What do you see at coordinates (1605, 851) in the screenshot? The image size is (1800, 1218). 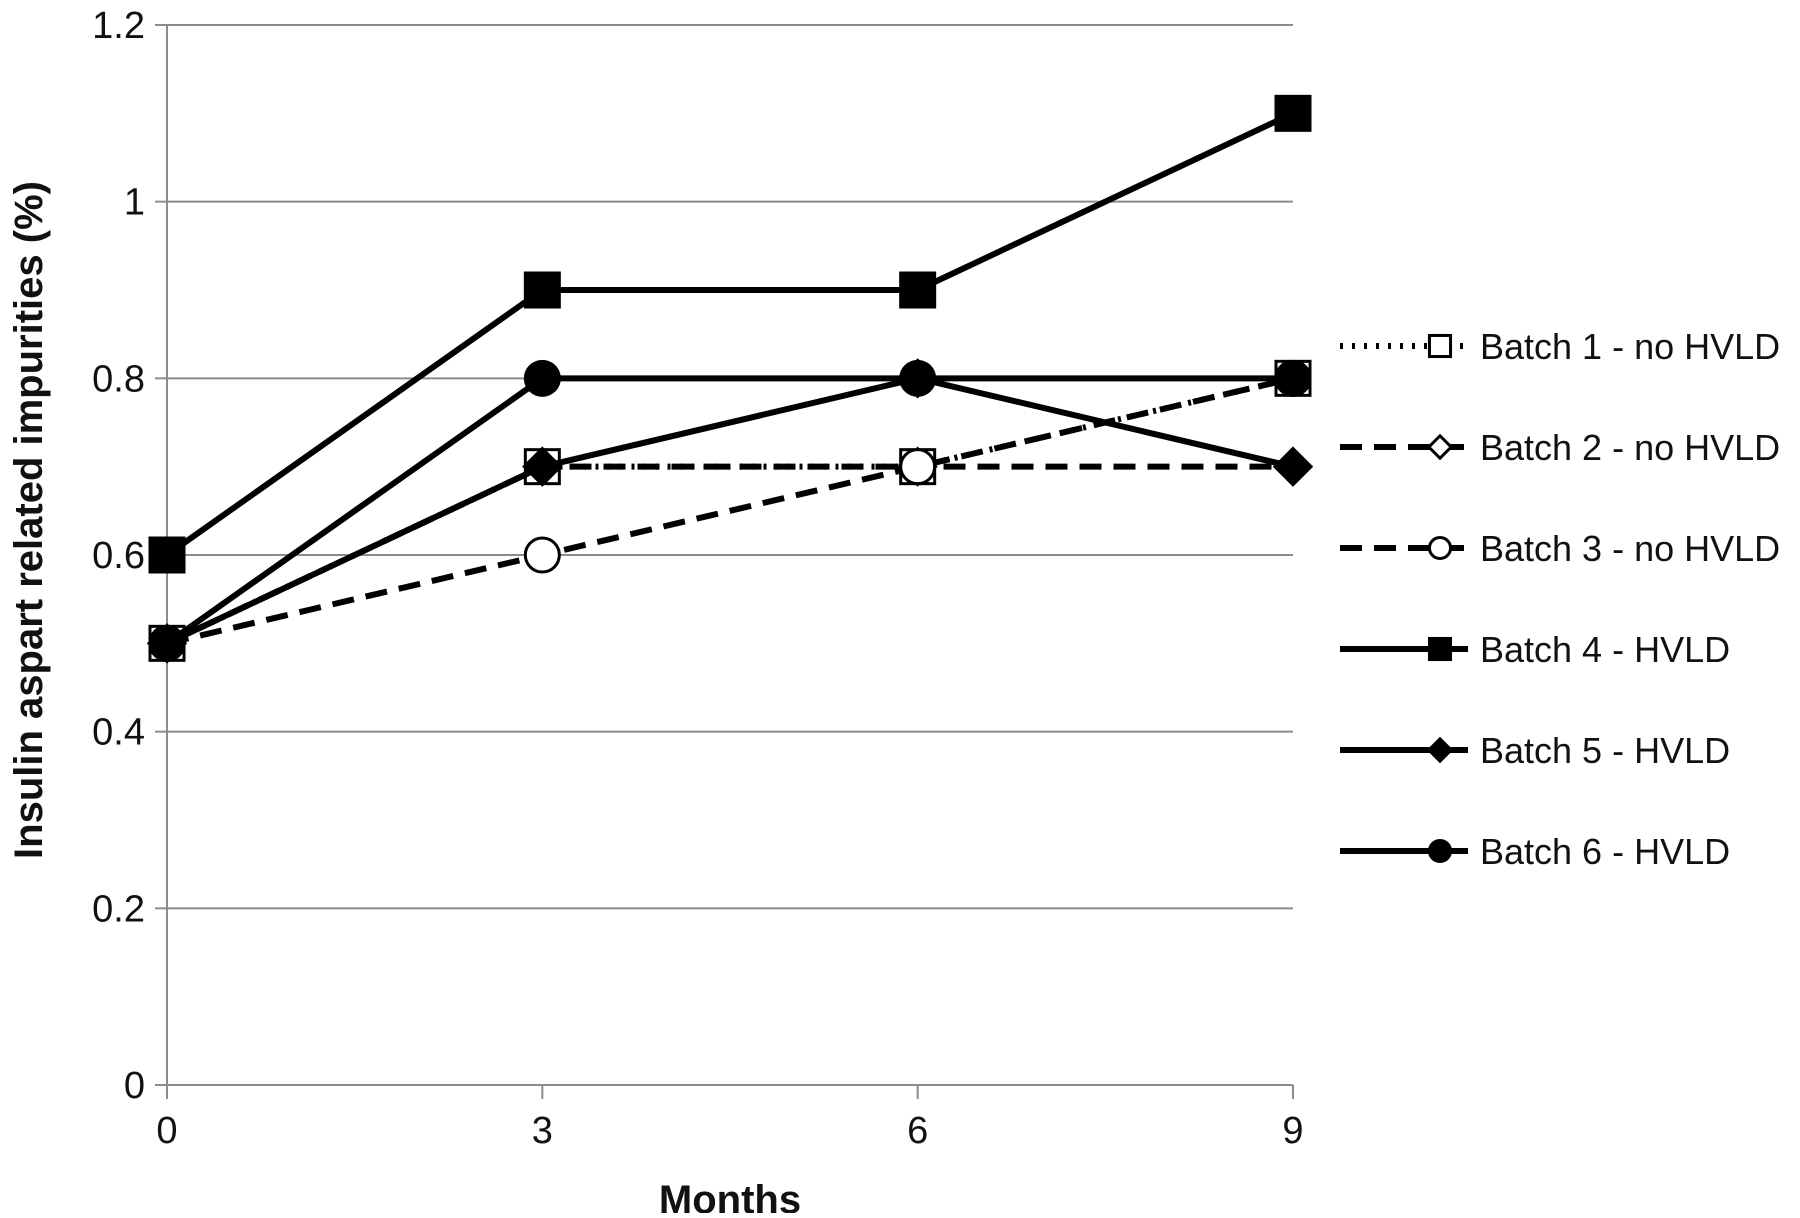 I see `legend-label: Batch 6 - HVLD` at bounding box center [1605, 851].